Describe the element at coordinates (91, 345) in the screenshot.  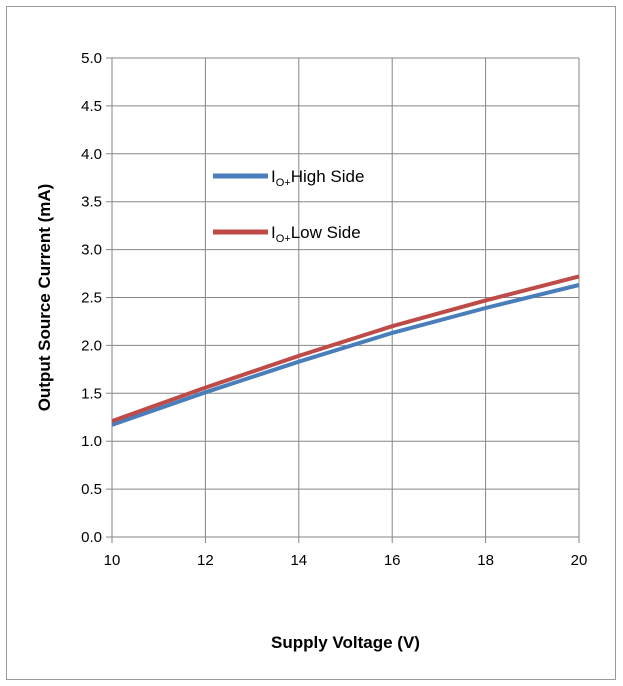
I see `y-tick-label: 2.0` at that location.